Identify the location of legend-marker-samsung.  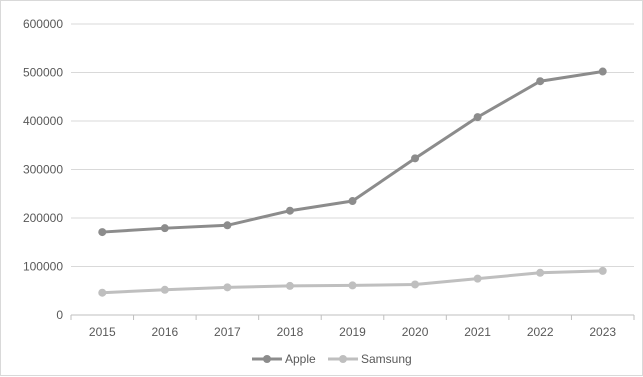
(343, 359).